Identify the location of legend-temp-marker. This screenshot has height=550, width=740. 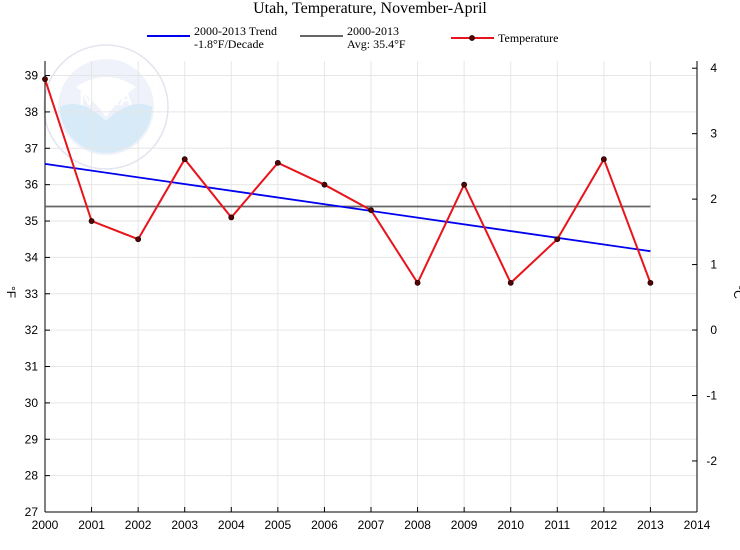
(472, 38).